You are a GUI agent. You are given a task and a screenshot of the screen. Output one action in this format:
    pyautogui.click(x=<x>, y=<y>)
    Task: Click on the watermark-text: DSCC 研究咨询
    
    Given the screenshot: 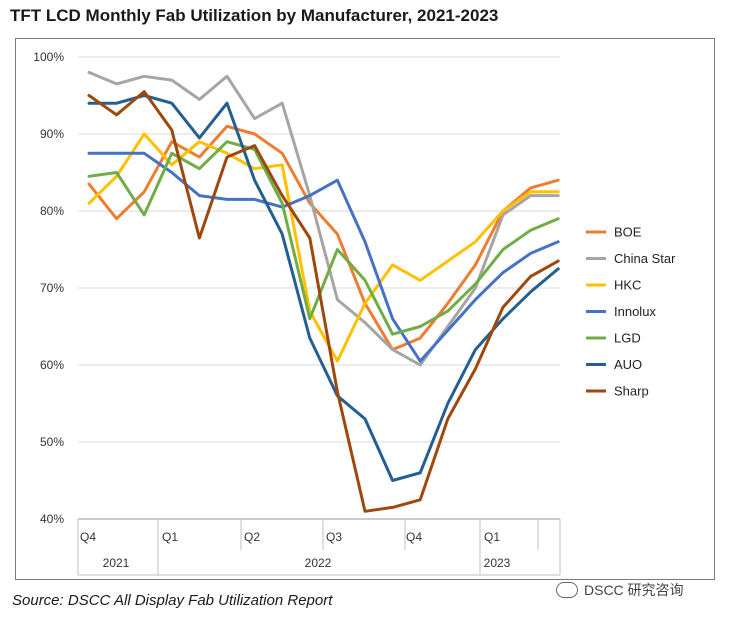 What is the action you would take?
    pyautogui.click(x=634, y=590)
    